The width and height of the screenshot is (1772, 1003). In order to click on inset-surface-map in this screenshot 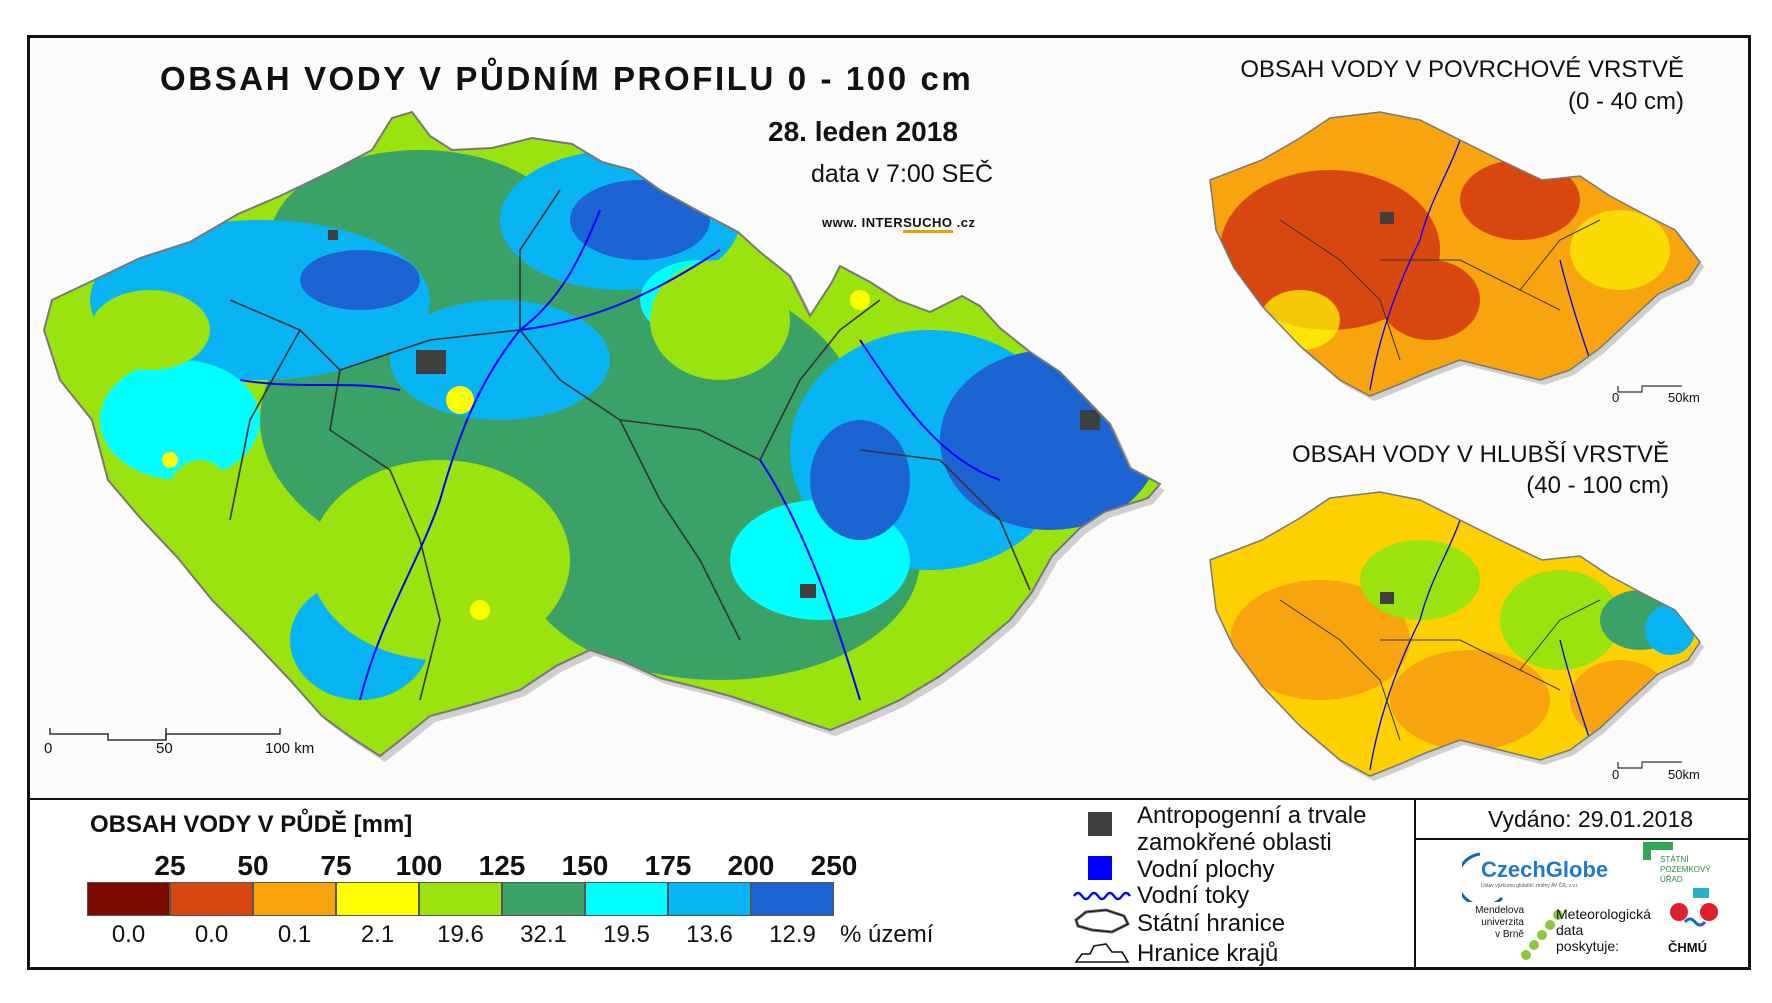, I will do `click(1456, 256)`.